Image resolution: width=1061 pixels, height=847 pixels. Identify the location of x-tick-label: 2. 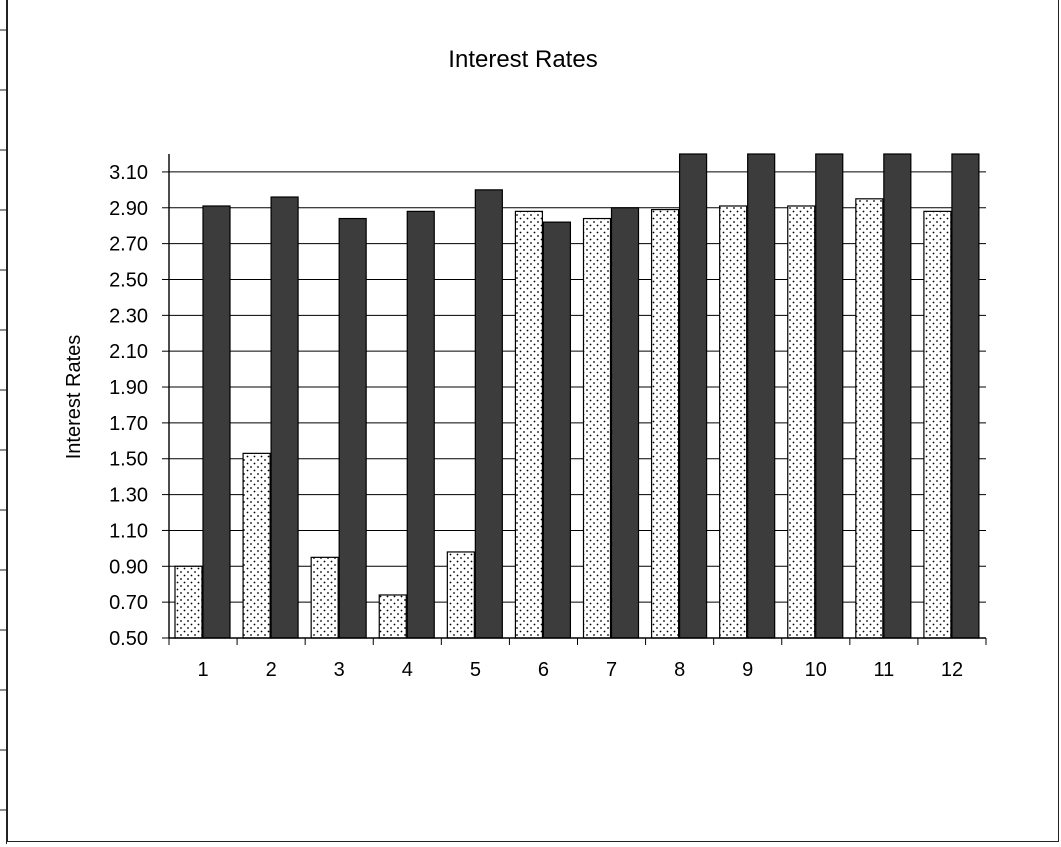
(271, 670).